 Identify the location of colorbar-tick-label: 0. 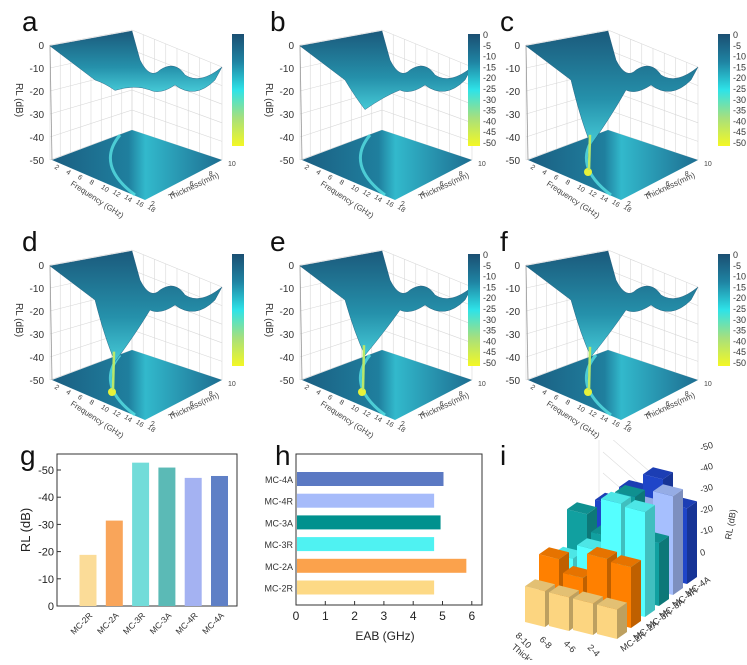
(485, 35).